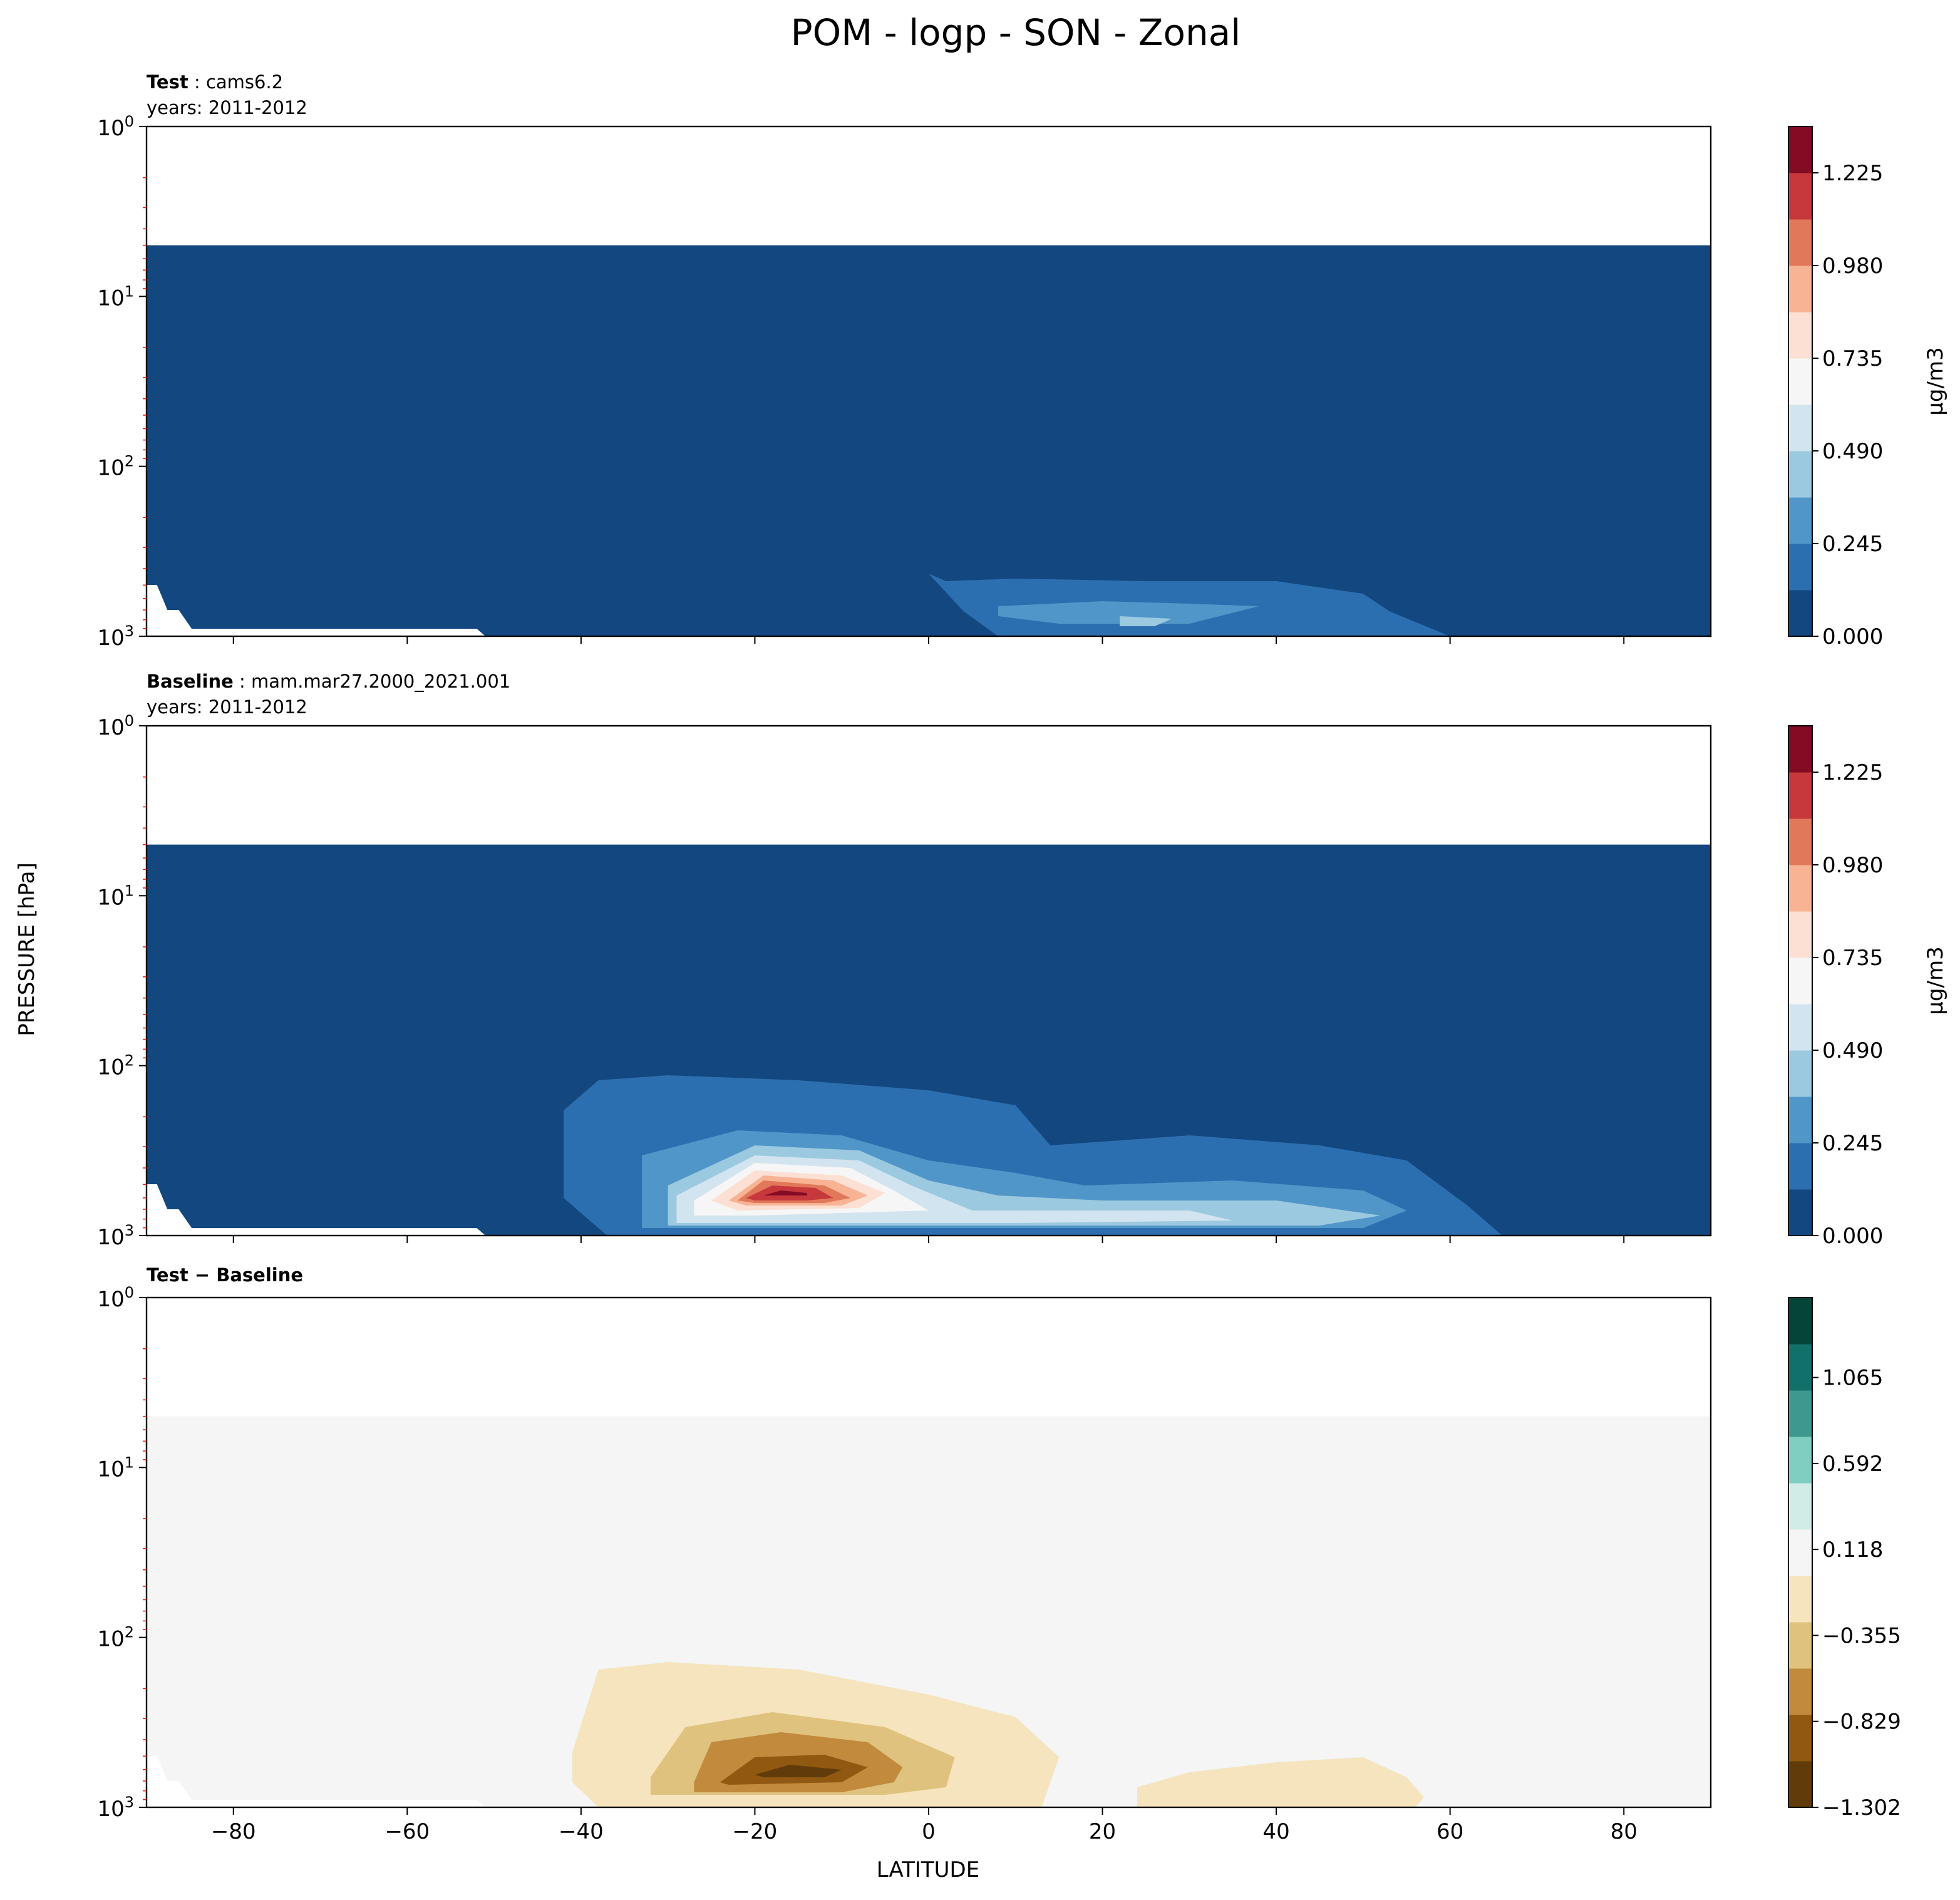 The image size is (1960, 1900). Describe the element at coordinates (407, 1831) in the screenshot. I see `x-tick-label: −60` at that location.